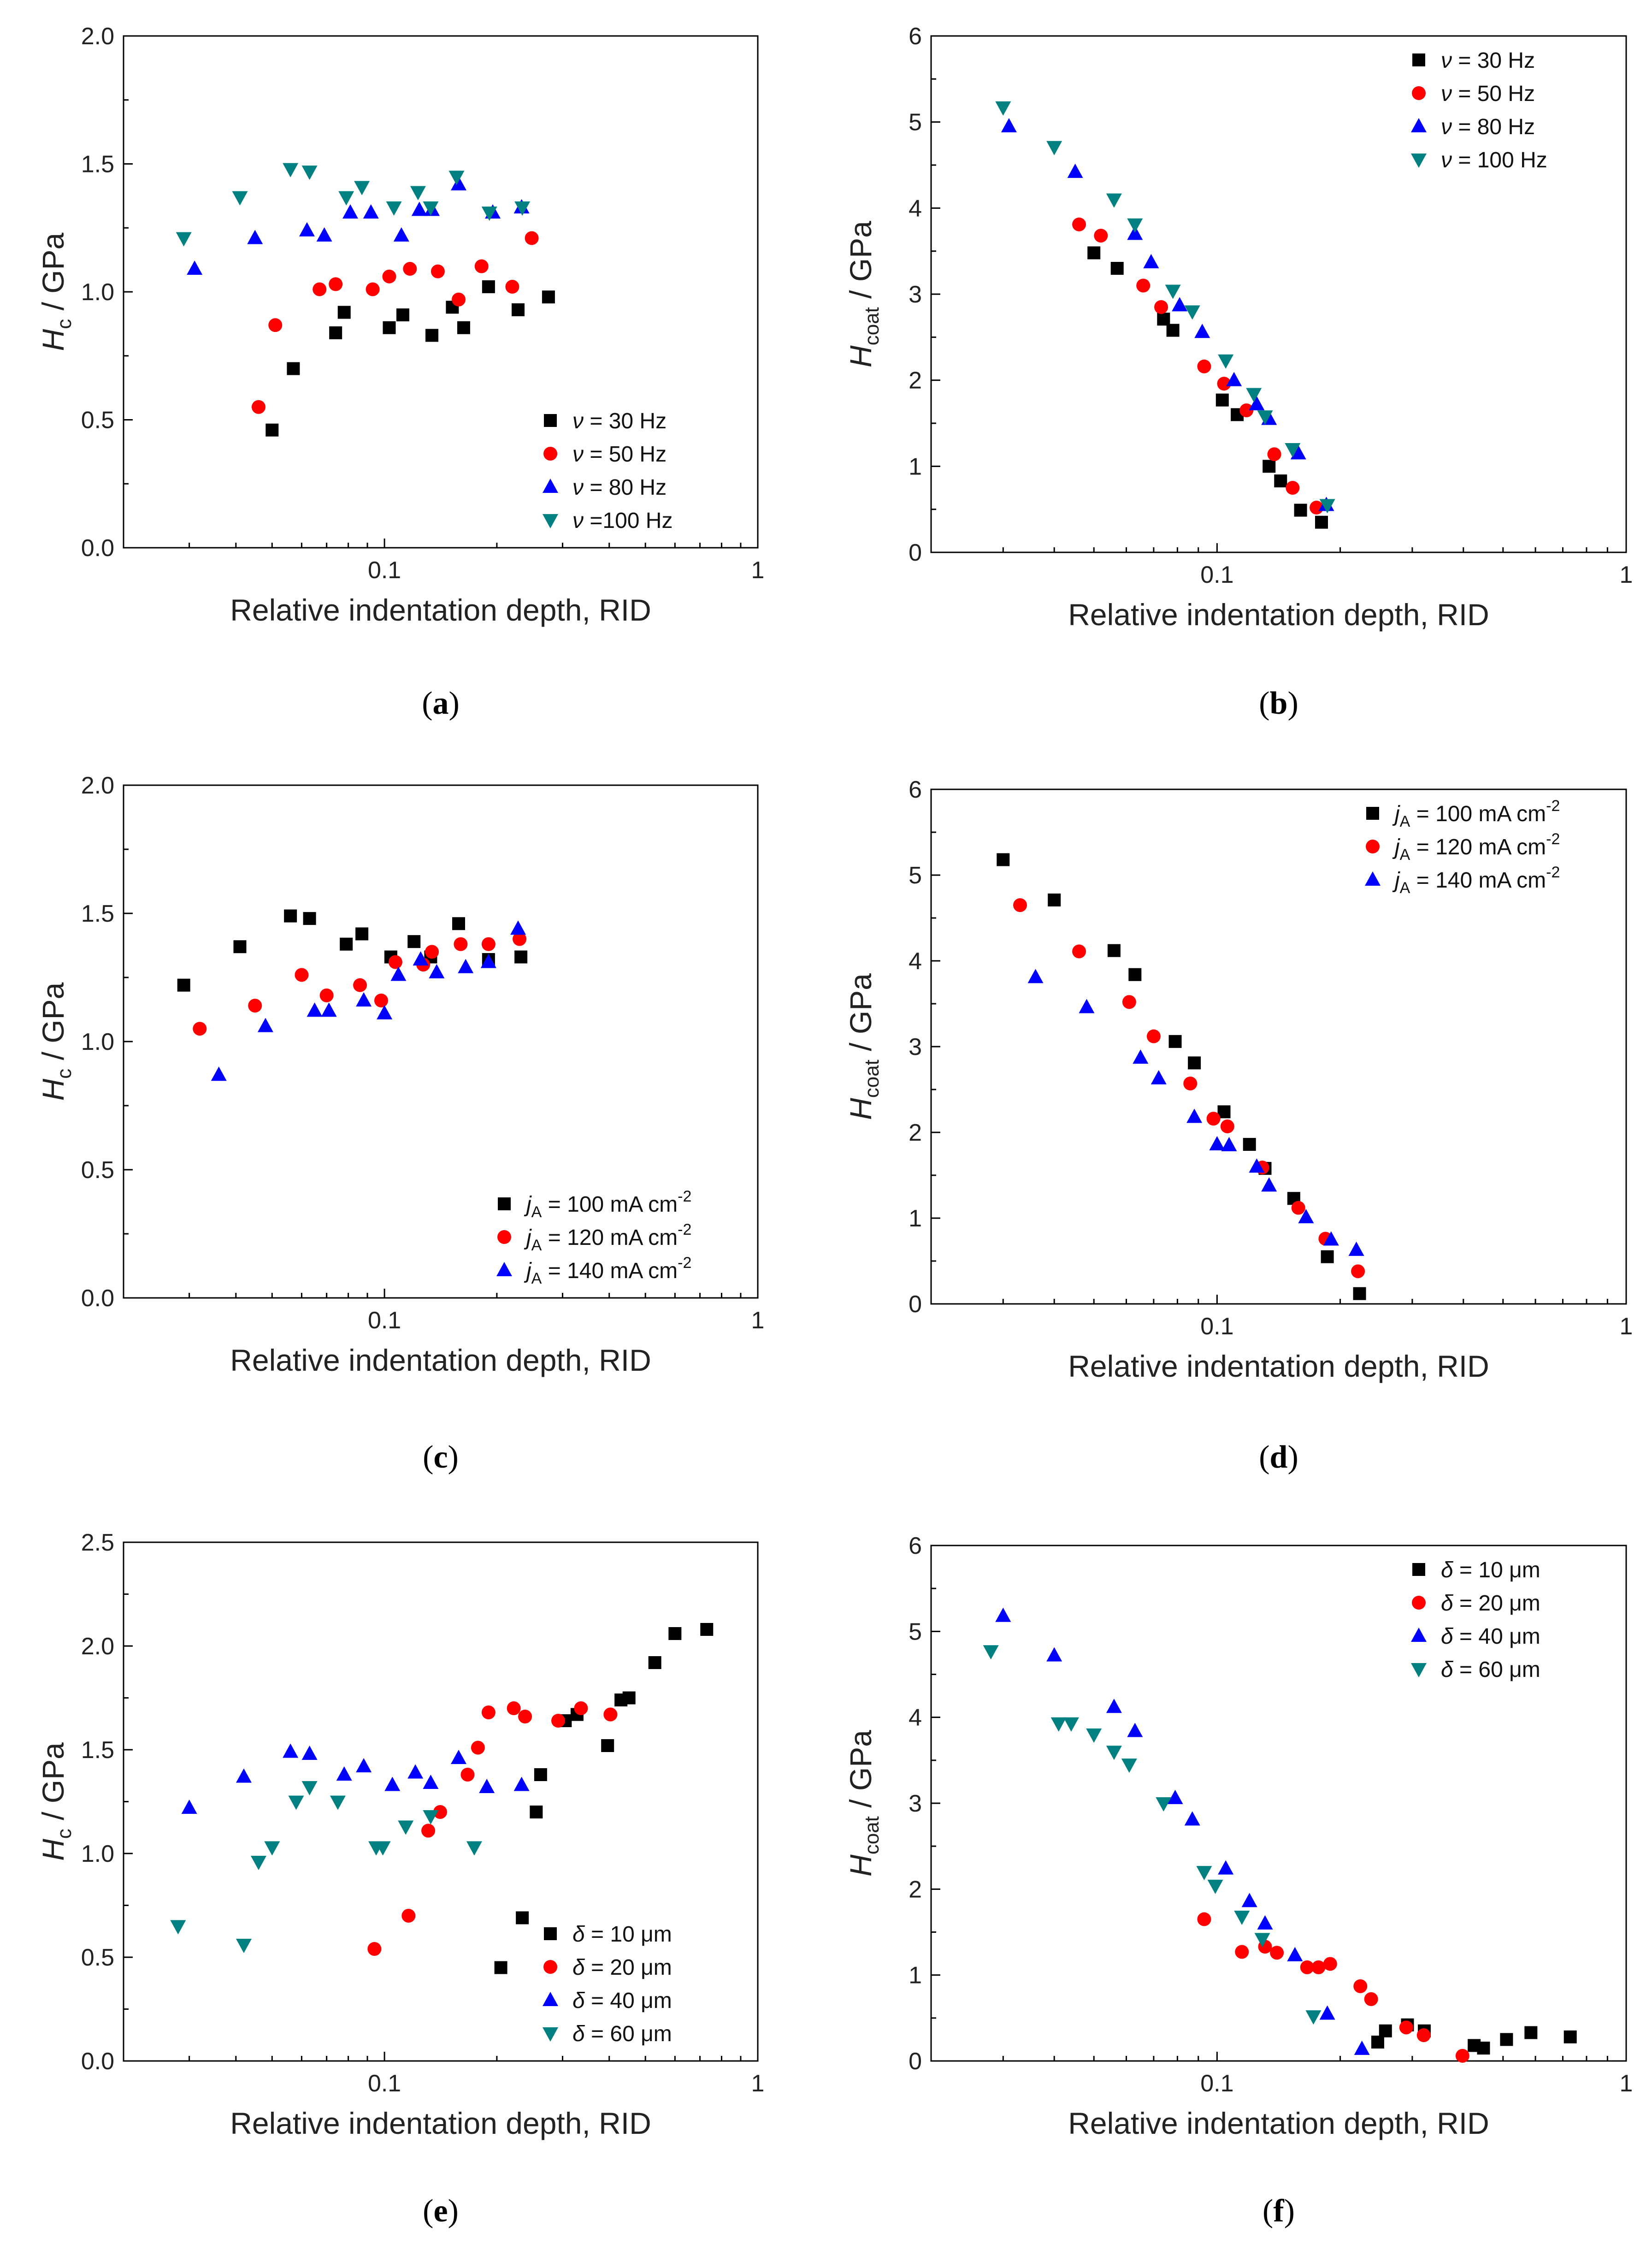 The height and width of the screenshot is (2256, 1652). I want to click on series-triangle-up, so click(1195, 1112).